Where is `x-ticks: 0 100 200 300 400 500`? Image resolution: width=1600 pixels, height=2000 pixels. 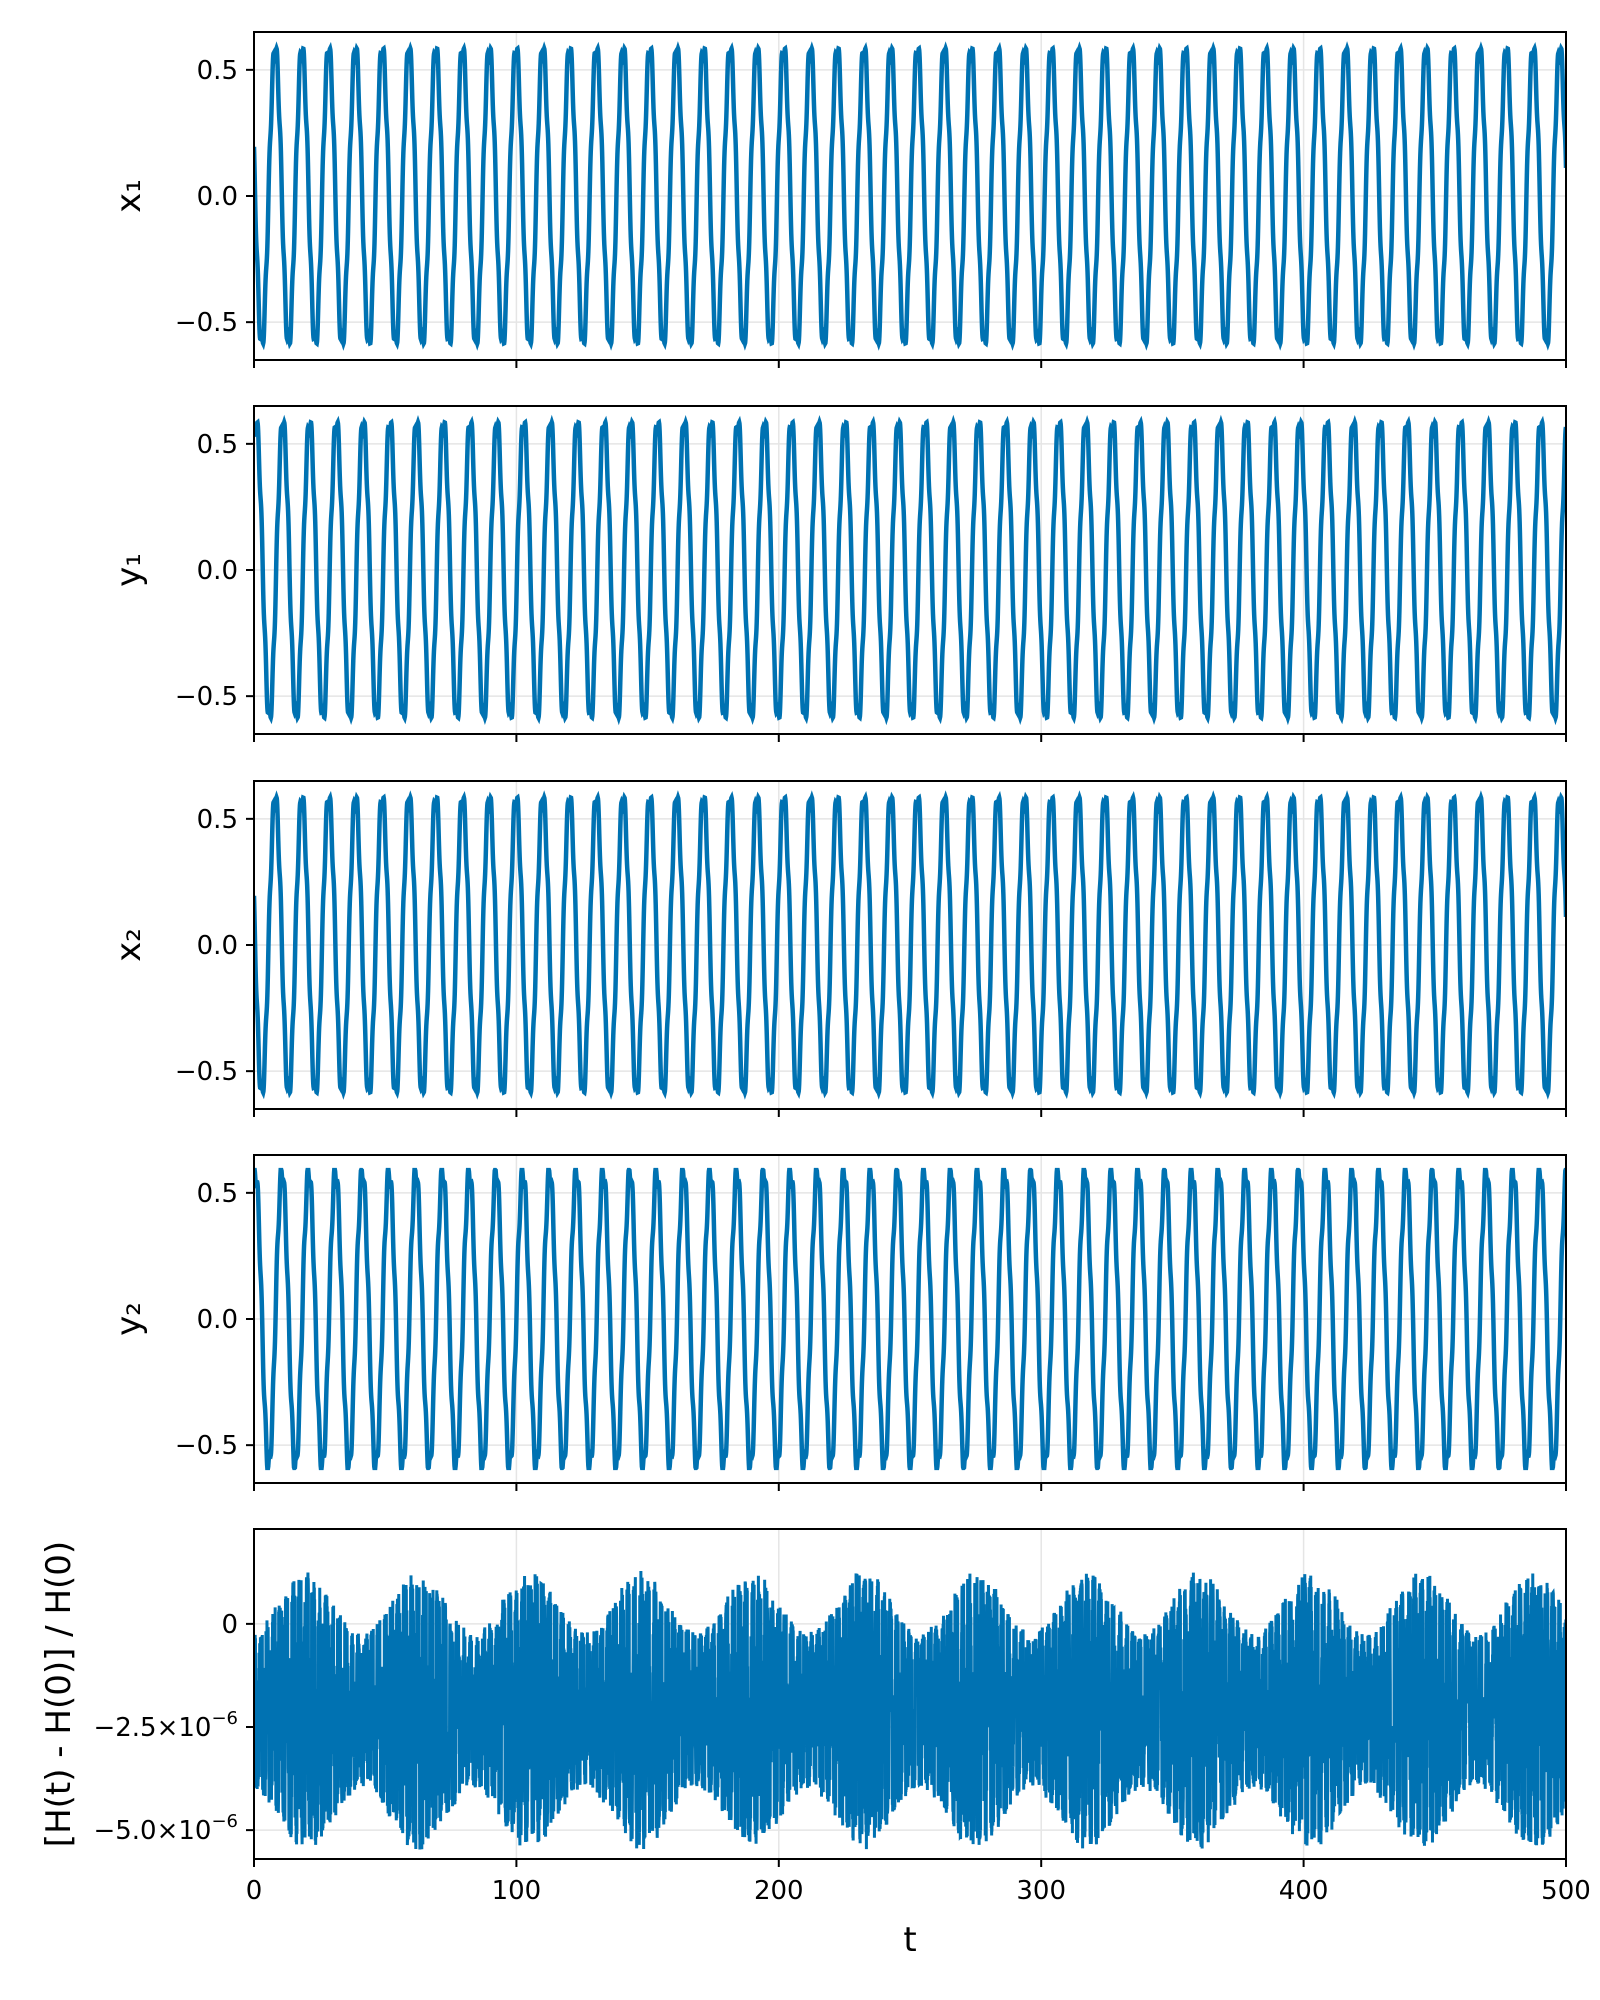 x-ticks: 0 100 200 300 400 500 is located at coordinates (918, 1882).